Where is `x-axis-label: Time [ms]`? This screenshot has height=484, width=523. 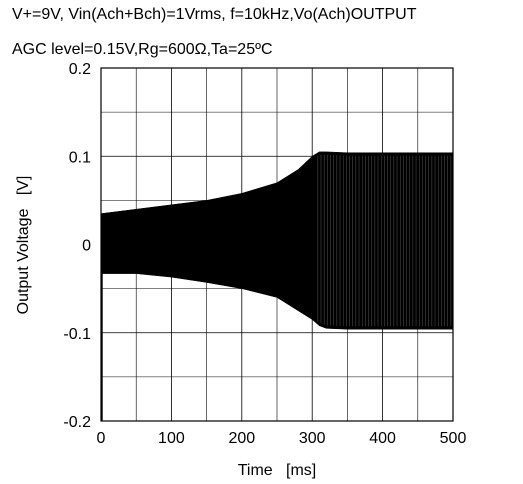
x-axis-label: Time [ms] is located at coordinates (277, 470).